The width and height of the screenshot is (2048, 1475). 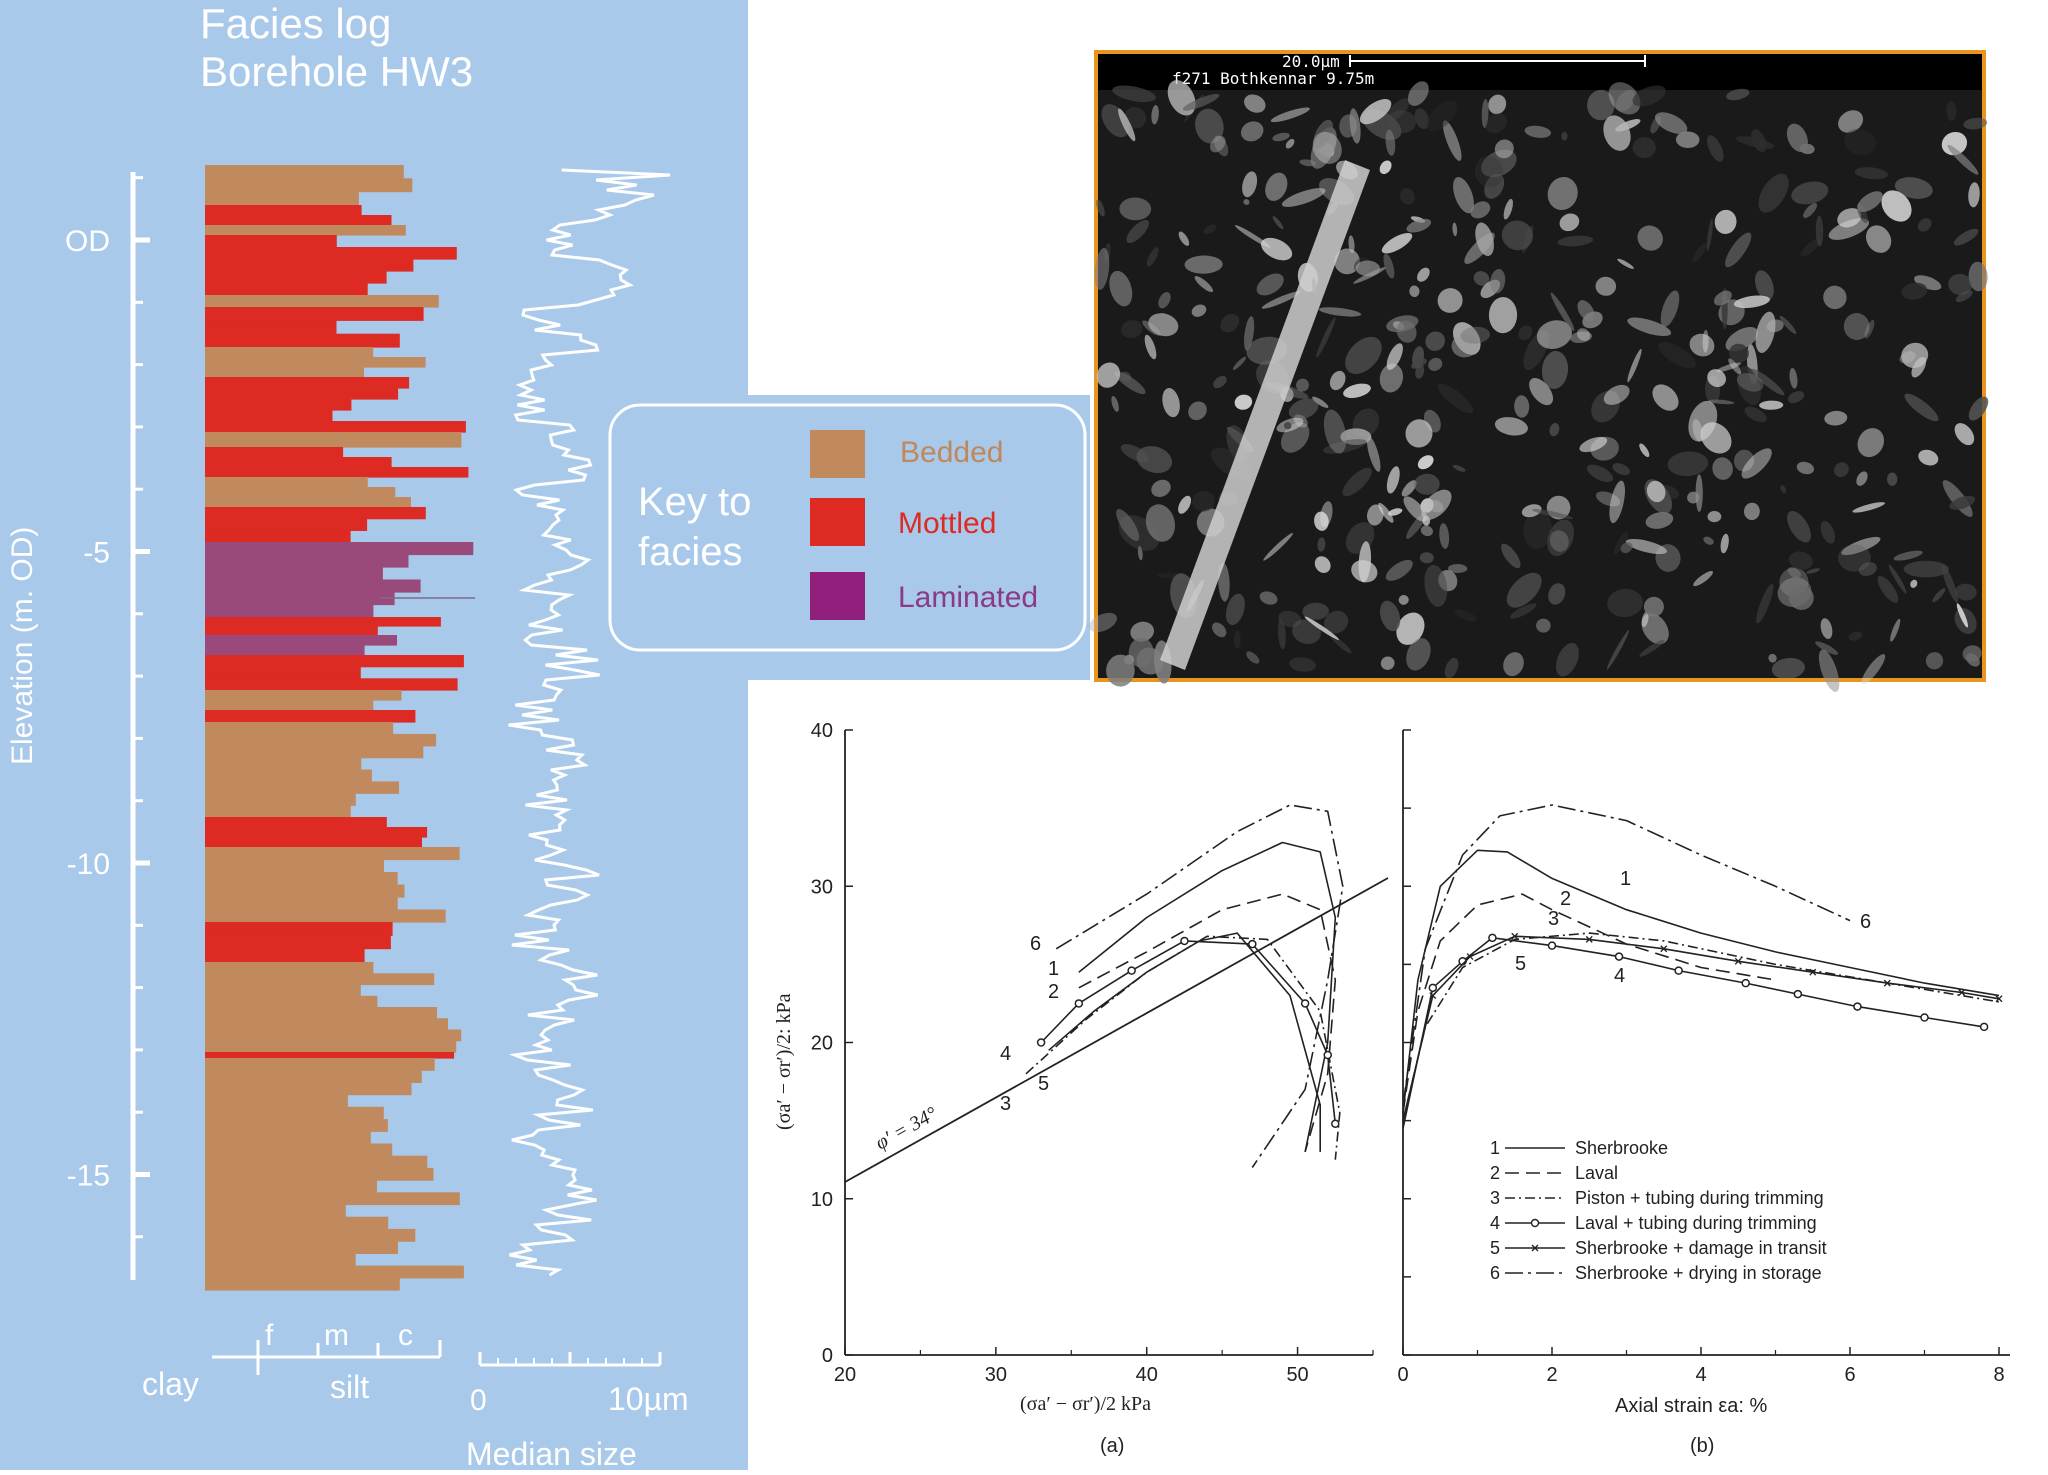 What do you see at coordinates (1699, 1198) in the screenshot?
I see `legend-label: Piston + tubing during trimming` at bounding box center [1699, 1198].